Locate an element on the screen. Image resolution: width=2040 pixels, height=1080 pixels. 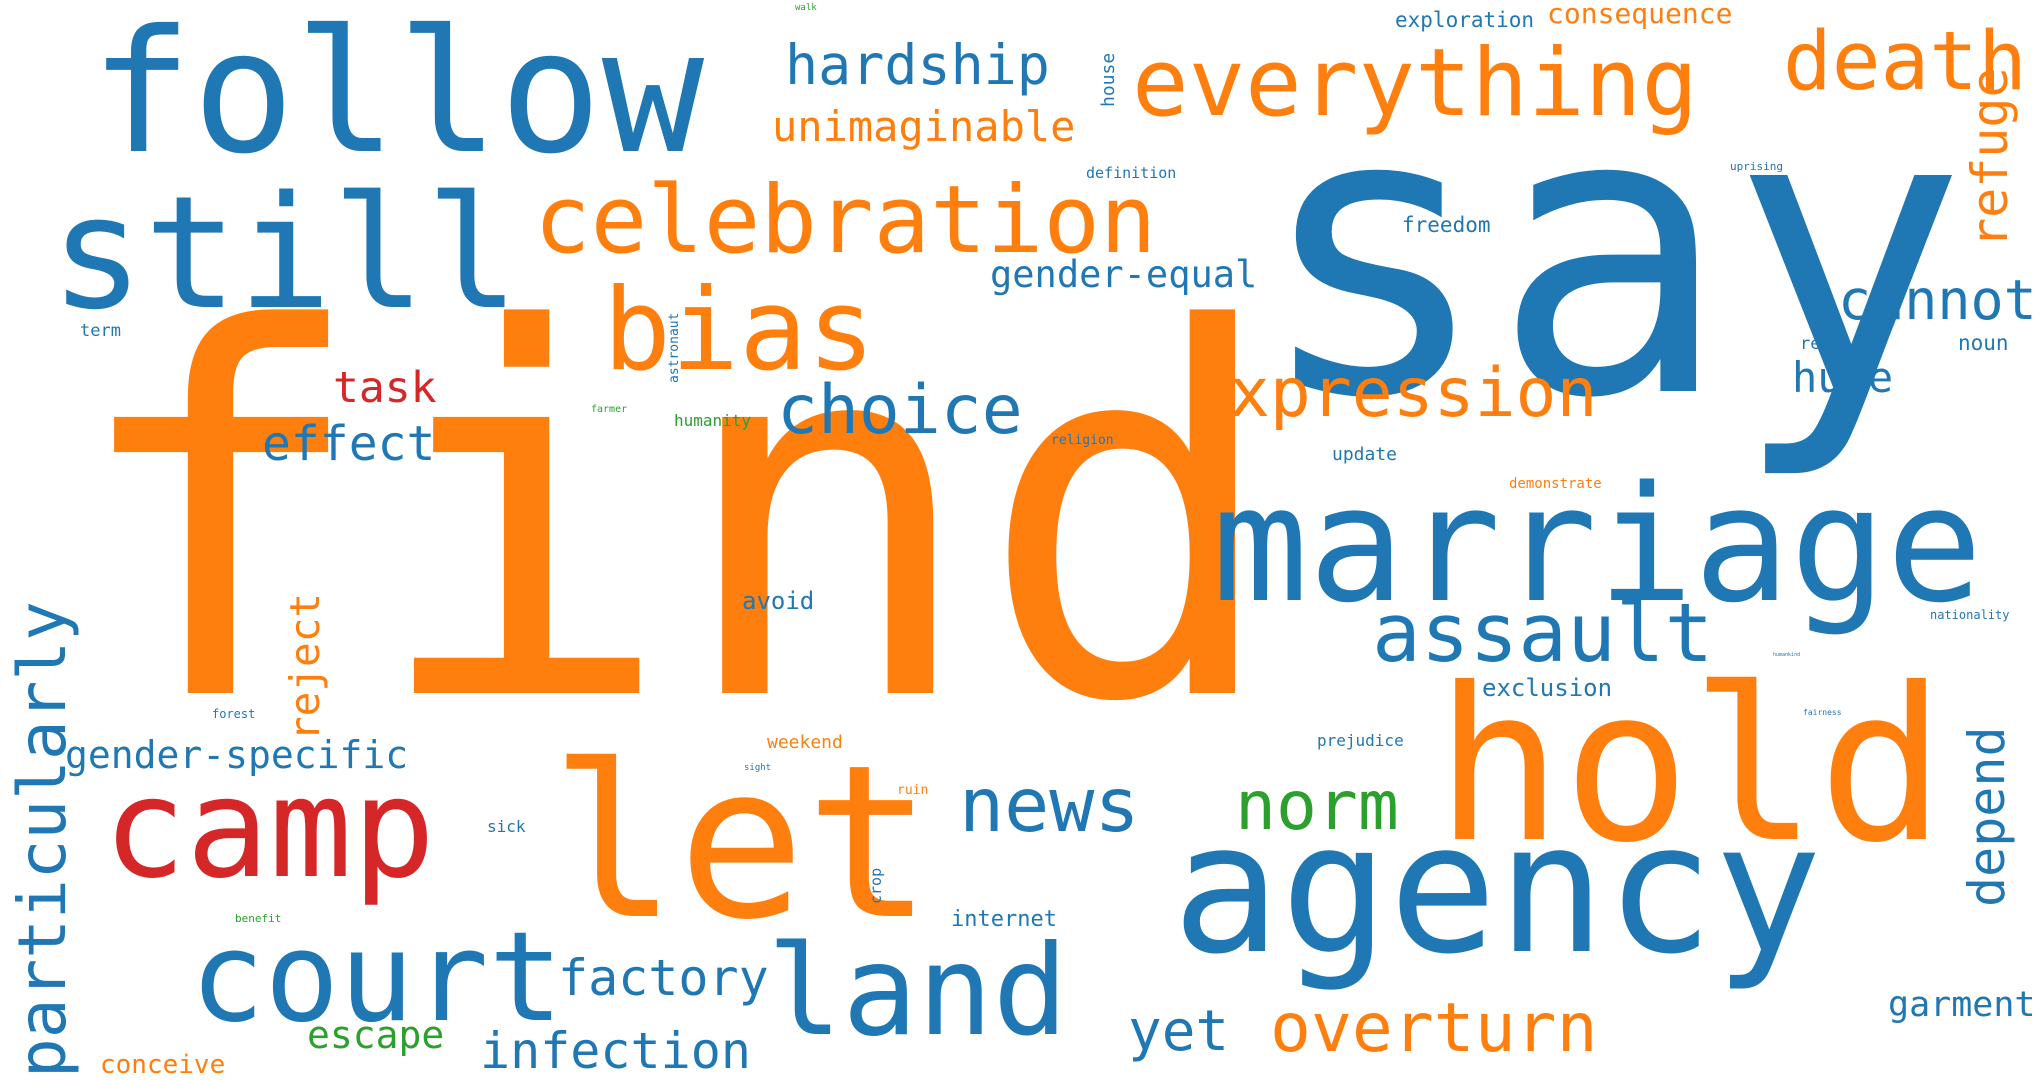
word-camp: camp is located at coordinates (269, 828).